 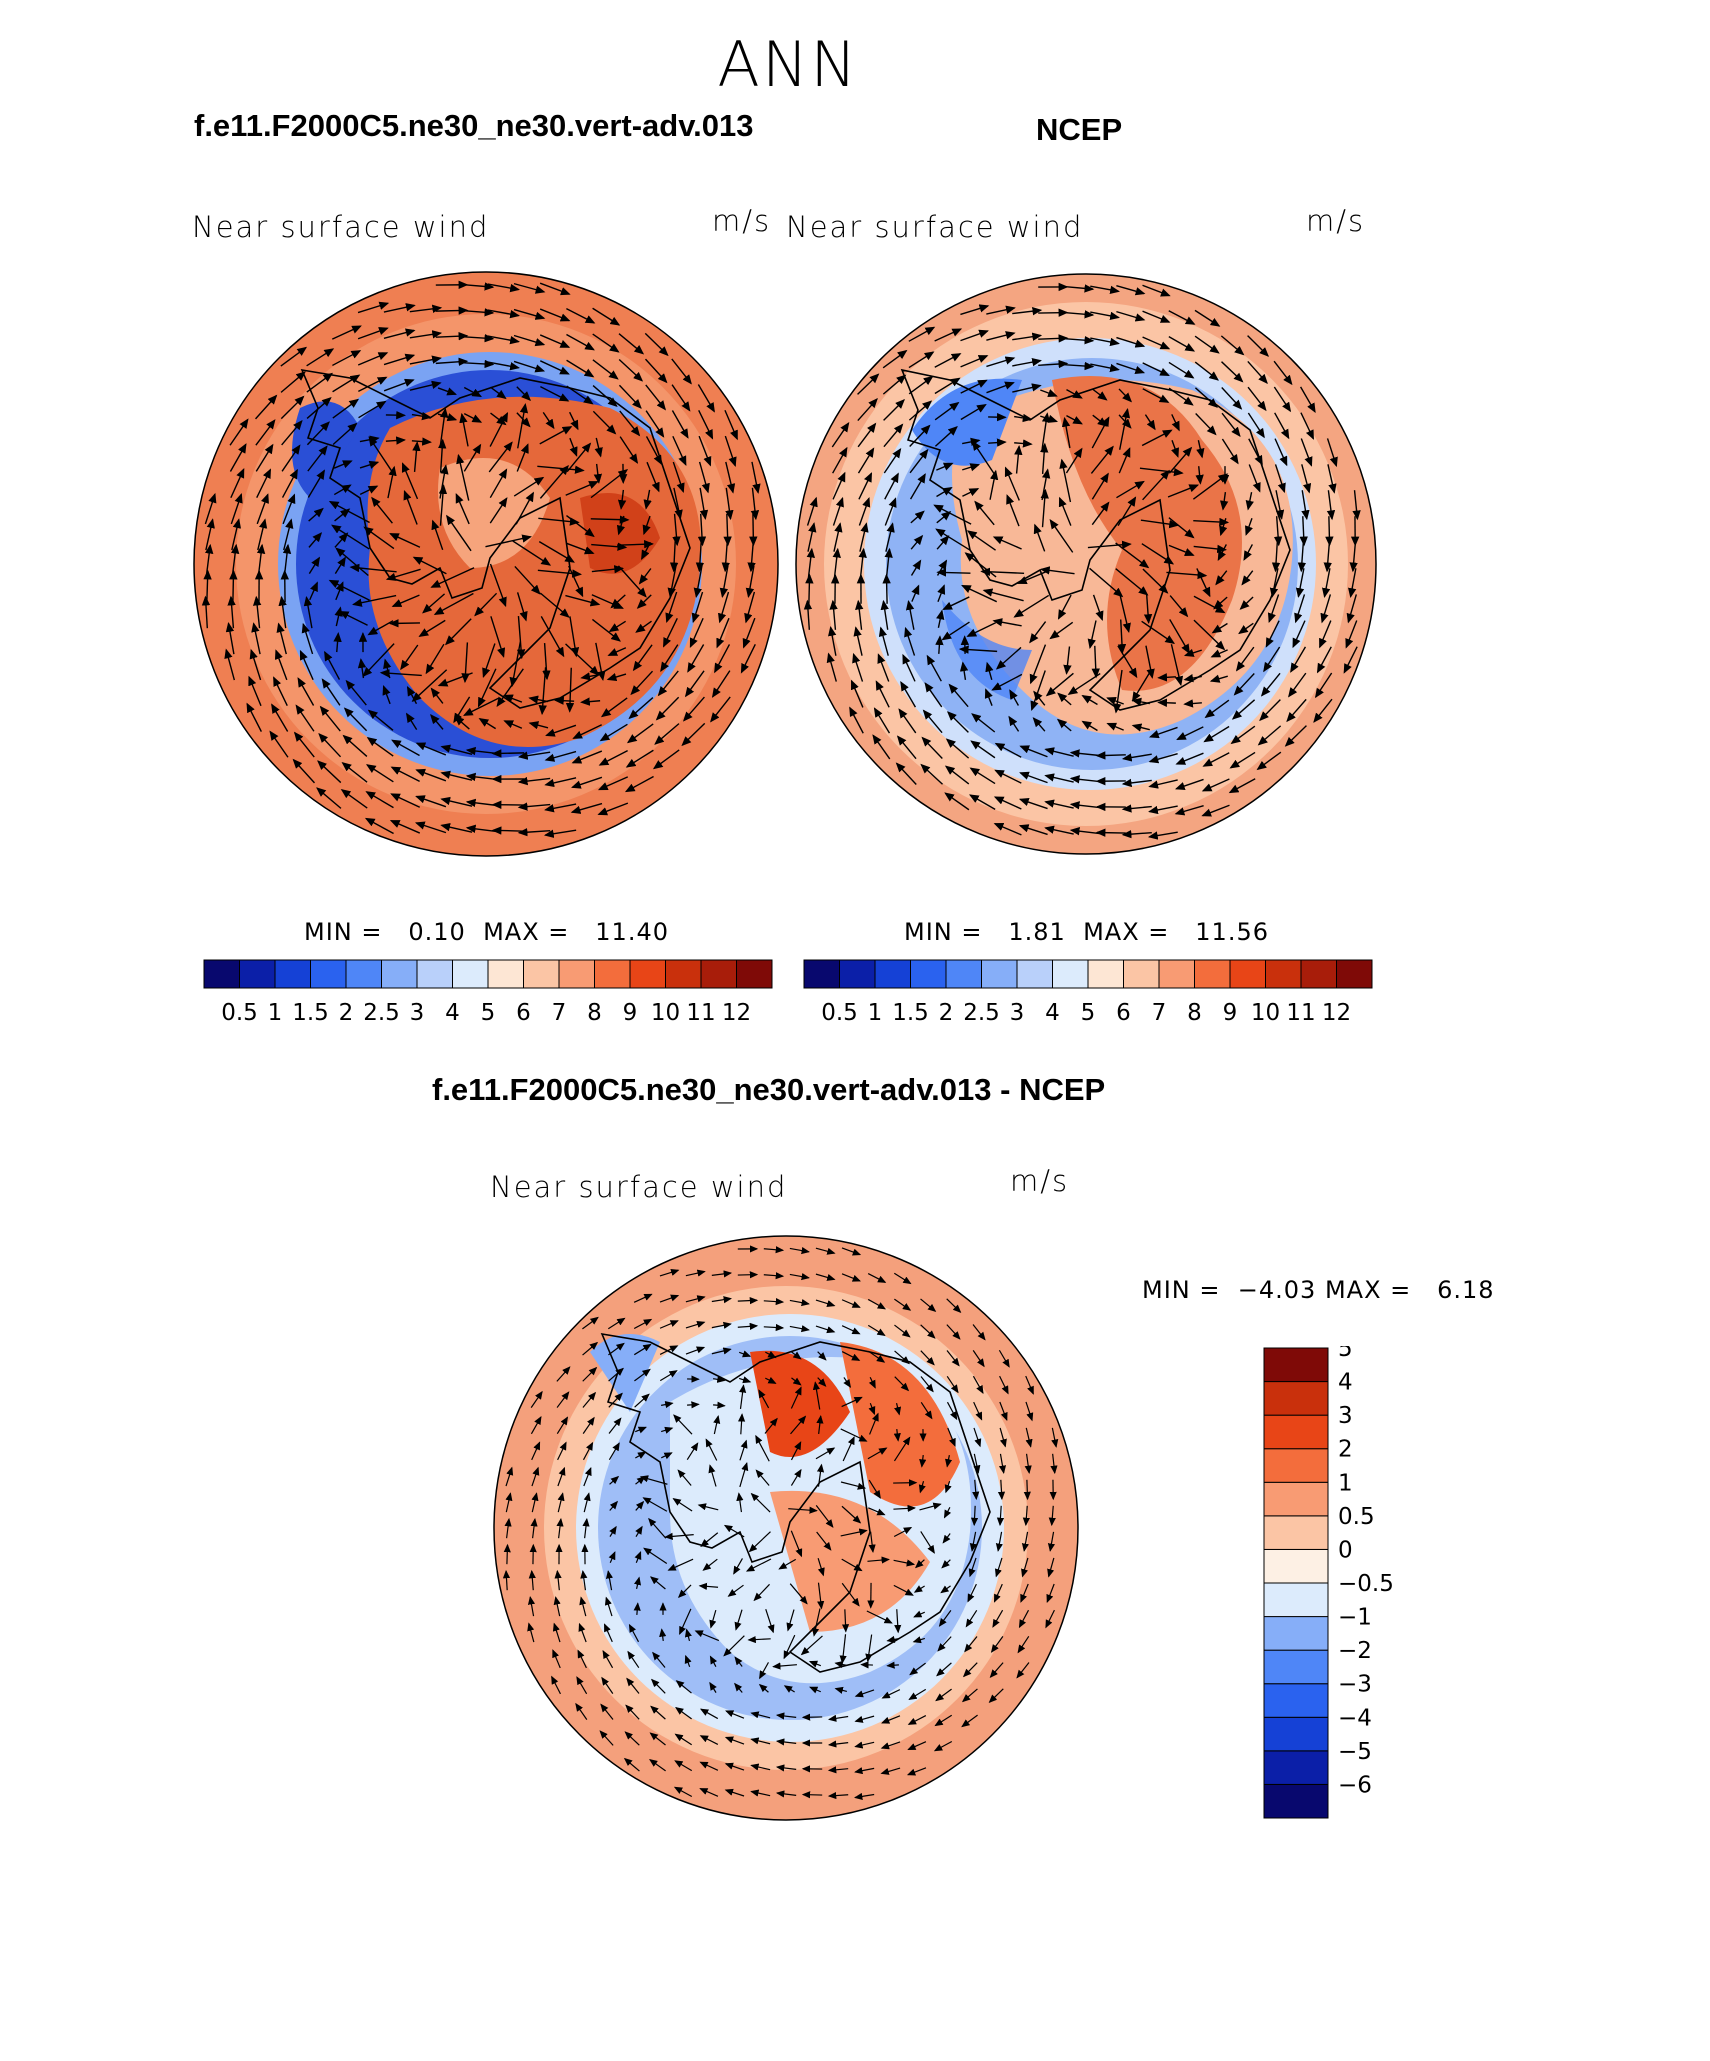 I want to click on polar-map-difference, so click(x=786, y=1528).